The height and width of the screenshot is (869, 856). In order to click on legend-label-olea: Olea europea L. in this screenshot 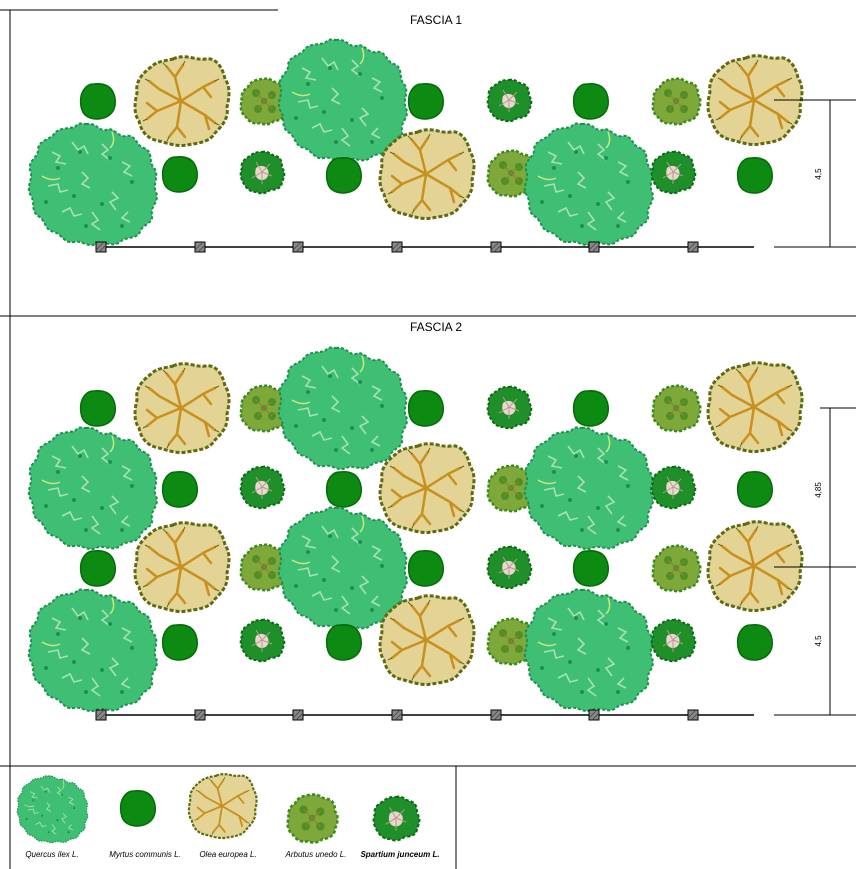, I will do `click(227, 854)`.